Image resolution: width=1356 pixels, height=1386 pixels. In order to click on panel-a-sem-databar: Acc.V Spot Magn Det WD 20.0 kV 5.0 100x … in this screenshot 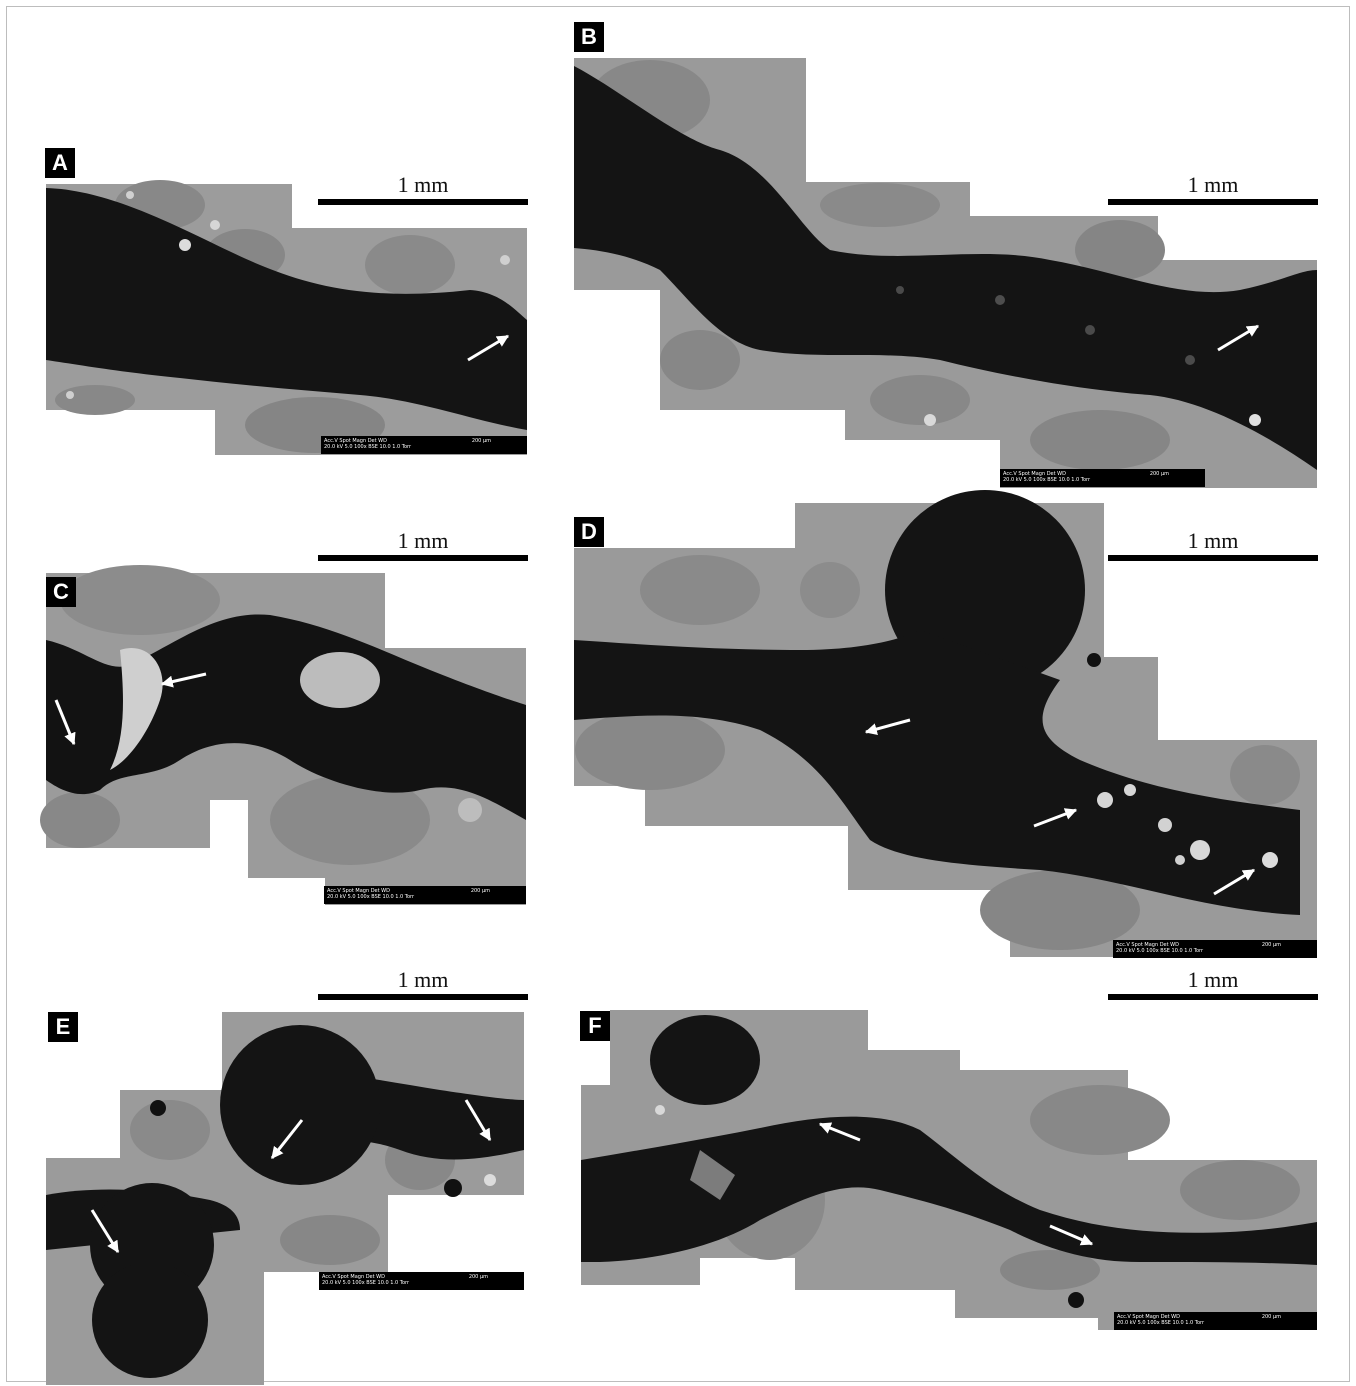, I will do `click(424, 445)`.